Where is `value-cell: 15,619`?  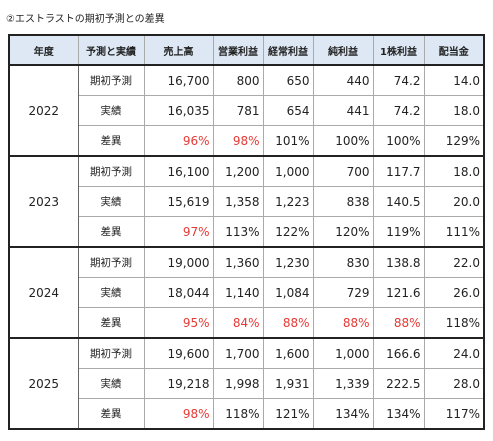 value-cell: 15,619 is located at coordinates (178, 201).